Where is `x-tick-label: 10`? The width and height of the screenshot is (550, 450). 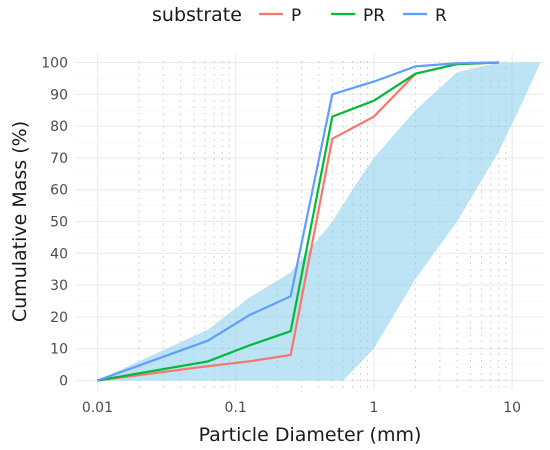 x-tick-label: 10 is located at coordinates (512, 408).